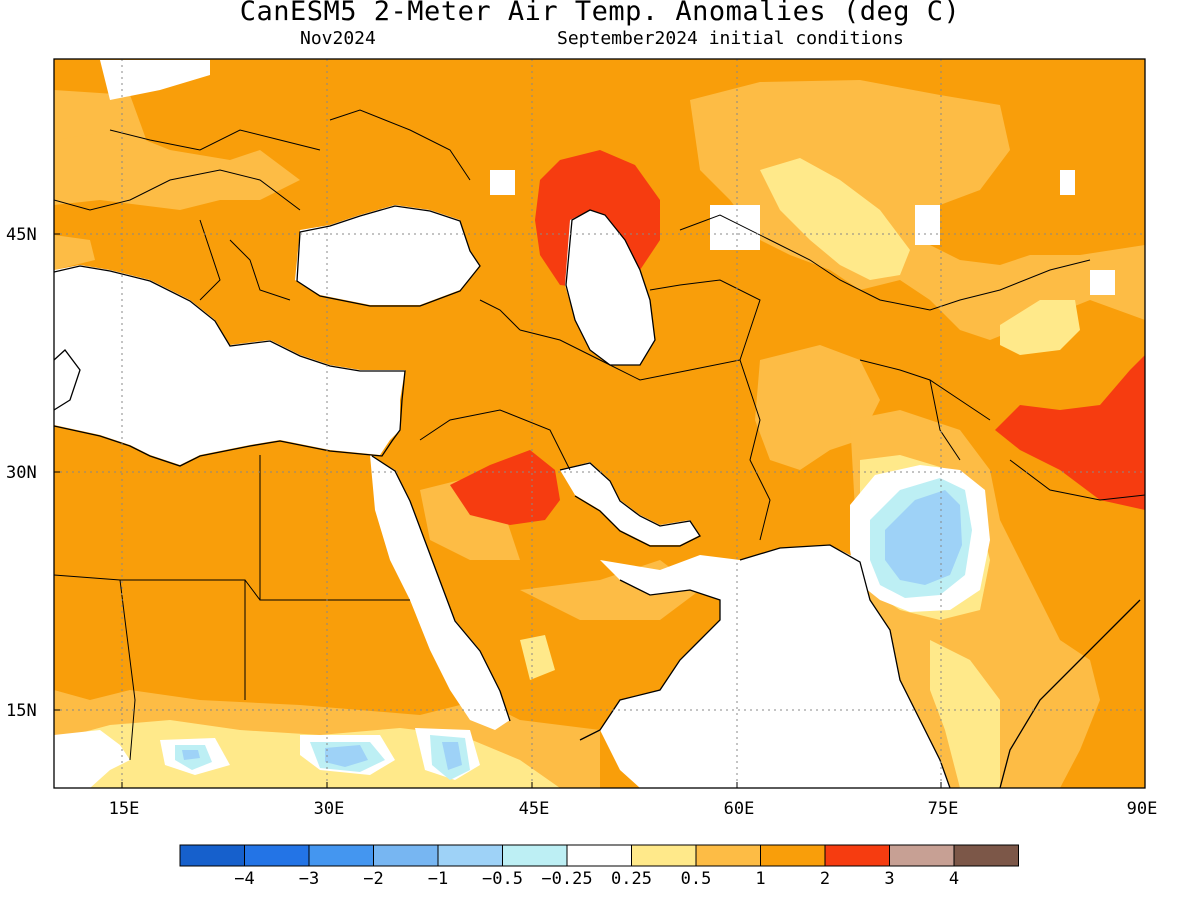 The image size is (1200, 900). I want to click on lon-label-30e: 30E, so click(329, 809).